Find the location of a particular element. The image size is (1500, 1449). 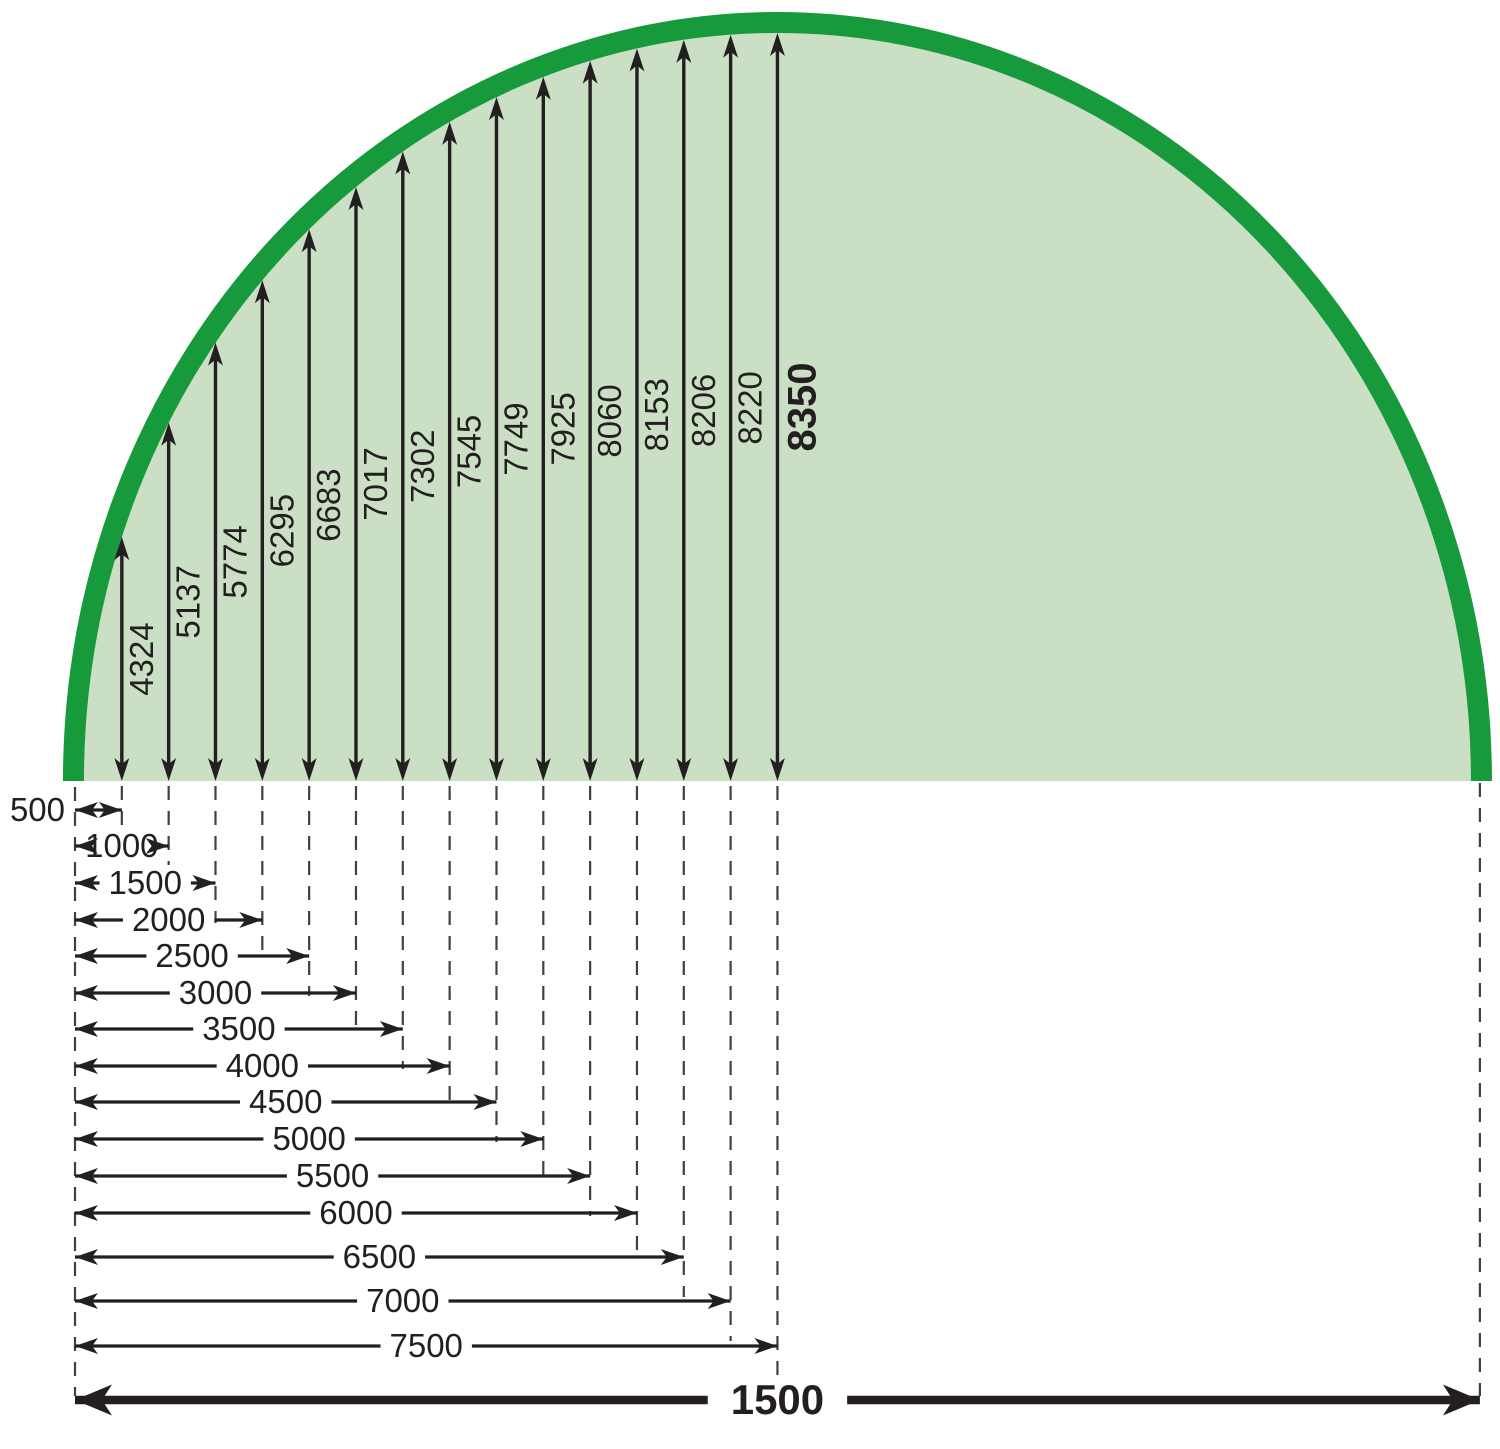

width-dimension: 500 is located at coordinates (66, 809).